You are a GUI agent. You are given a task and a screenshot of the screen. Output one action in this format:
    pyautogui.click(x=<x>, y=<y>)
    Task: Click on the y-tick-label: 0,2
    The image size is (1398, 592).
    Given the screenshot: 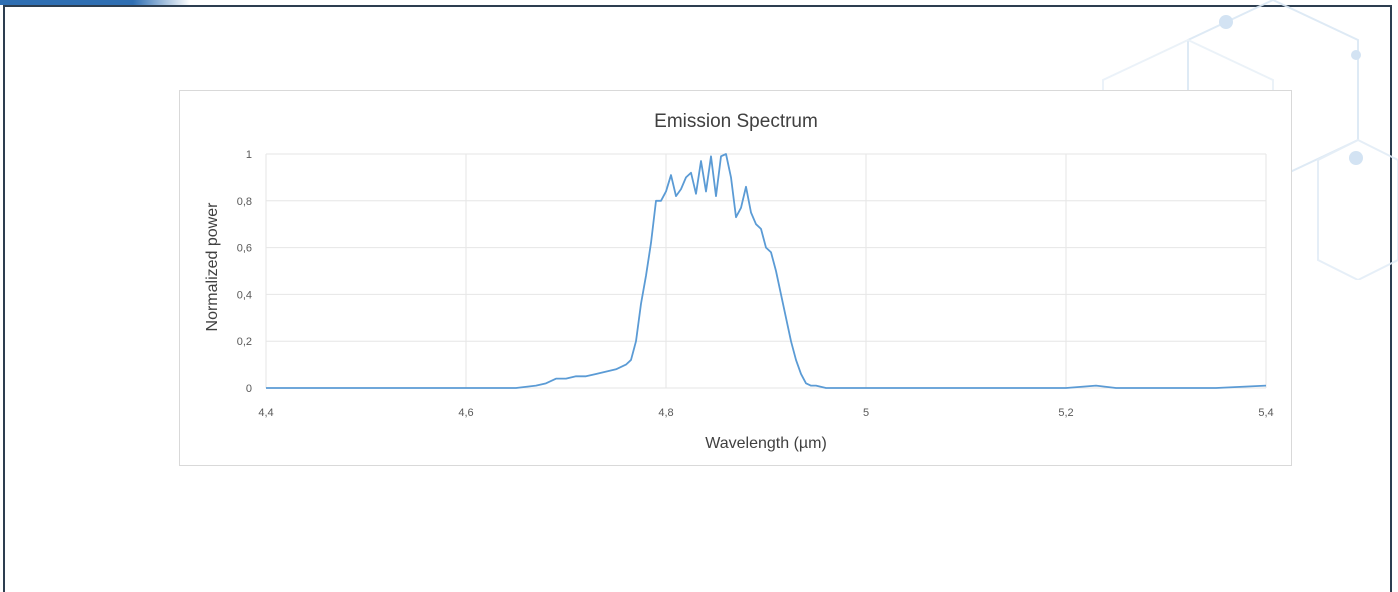 What is the action you would take?
    pyautogui.click(x=244, y=342)
    